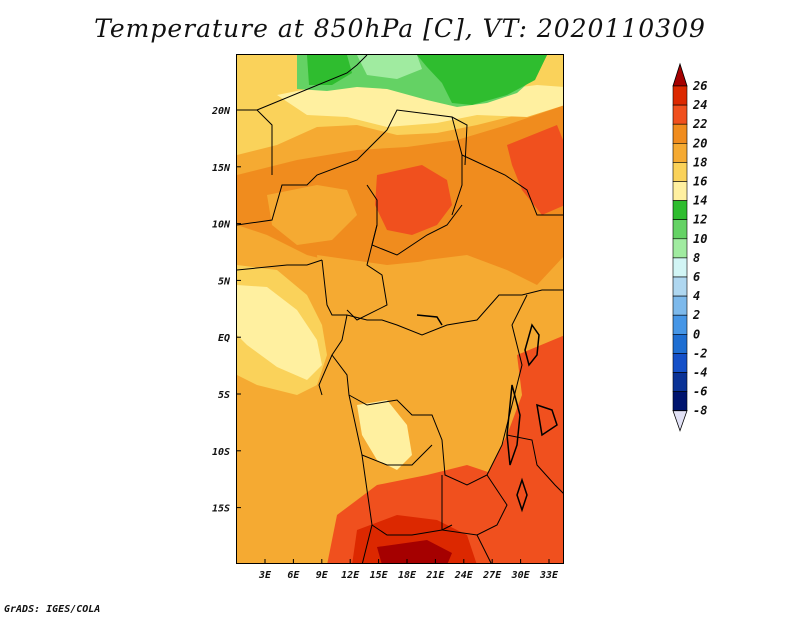  What do you see at coordinates (322, 575) in the screenshot?
I see `longitude-label: 9E` at bounding box center [322, 575].